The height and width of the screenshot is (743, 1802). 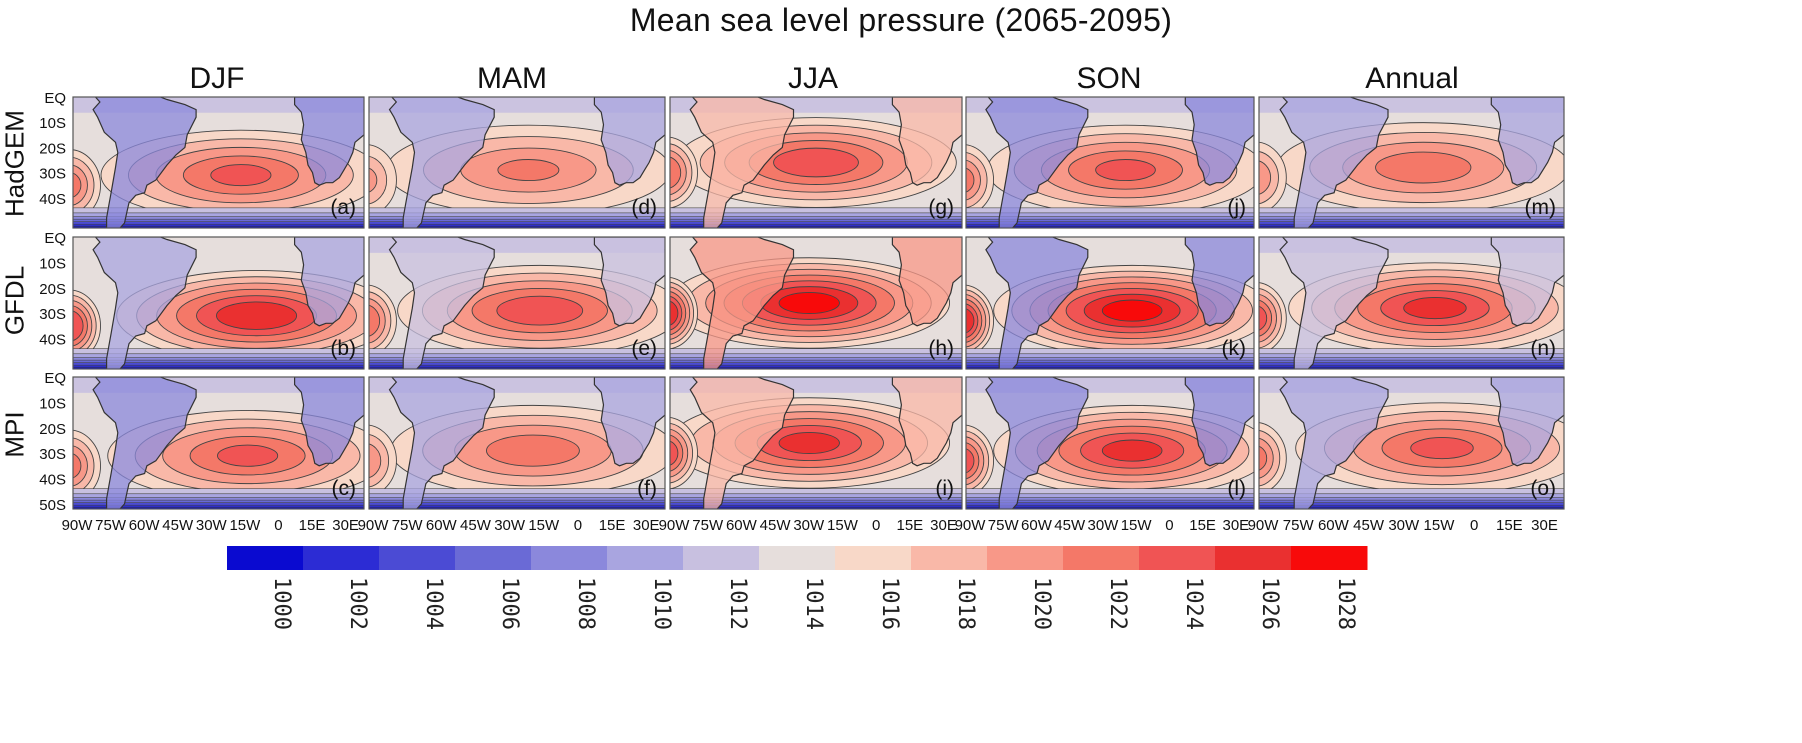 What do you see at coordinates (1440, 525) in the screenshot?
I see `x-tick-label: 15W` at bounding box center [1440, 525].